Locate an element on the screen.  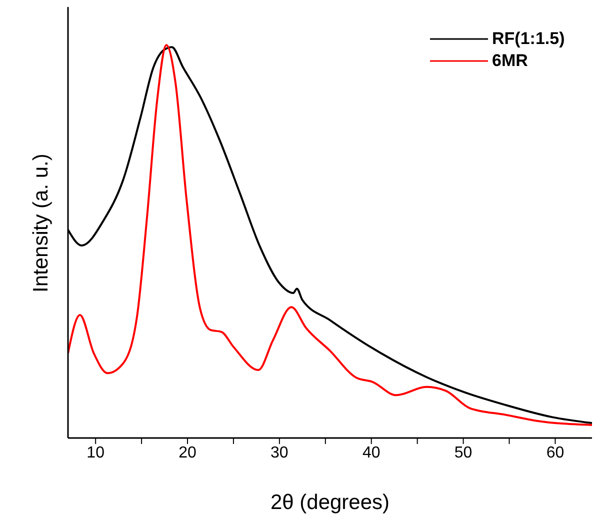
x-tick-label: 50 is located at coordinates (463, 453).